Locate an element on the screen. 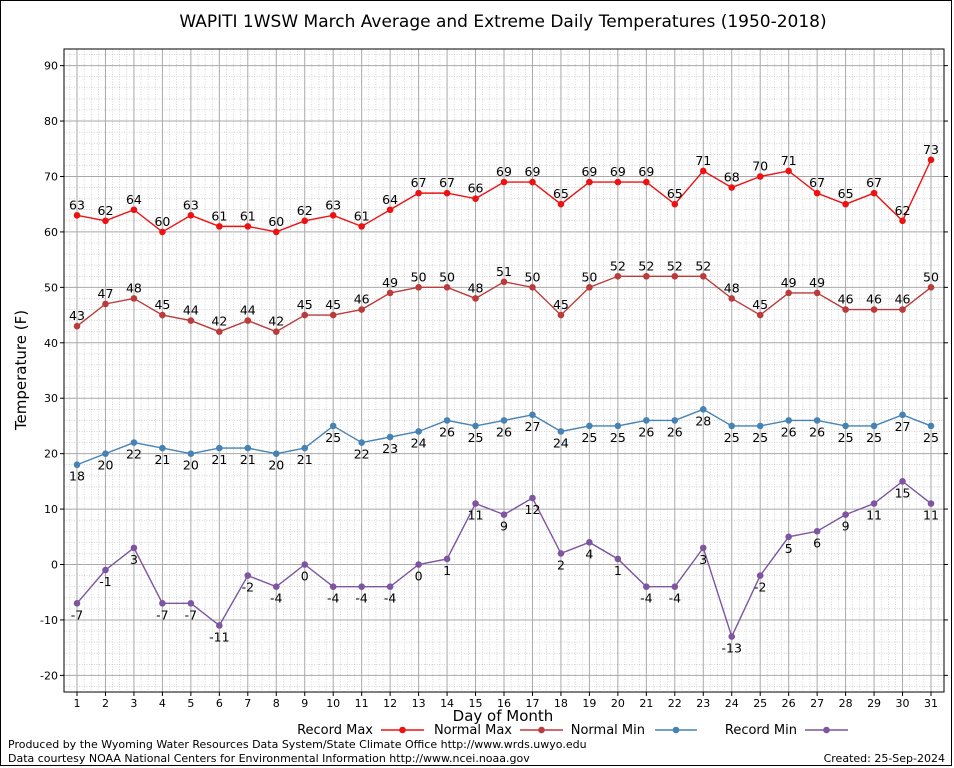 The image size is (954, 768). data-label-normal-min: 21 is located at coordinates (219, 459).